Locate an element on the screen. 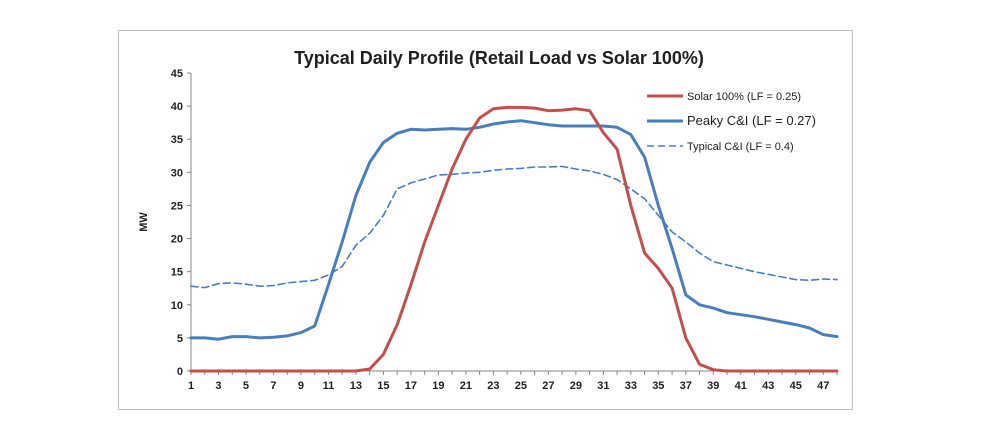 The width and height of the screenshot is (990, 440). y-tick-label: 30 is located at coordinates (177, 173).